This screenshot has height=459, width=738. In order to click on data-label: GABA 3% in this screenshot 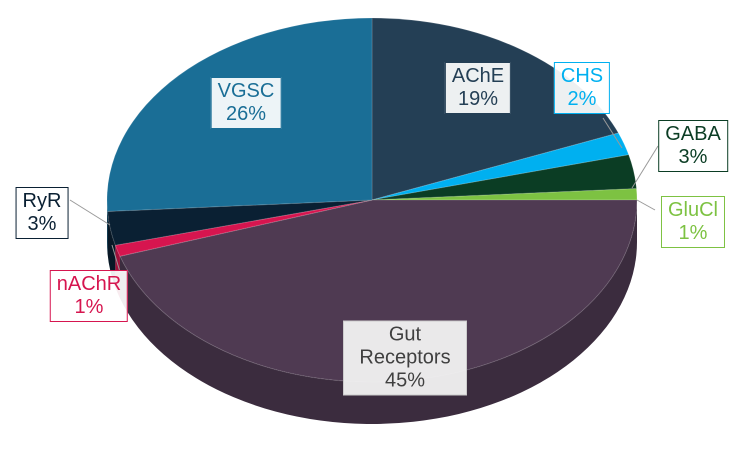, I will do `click(693, 146)`.